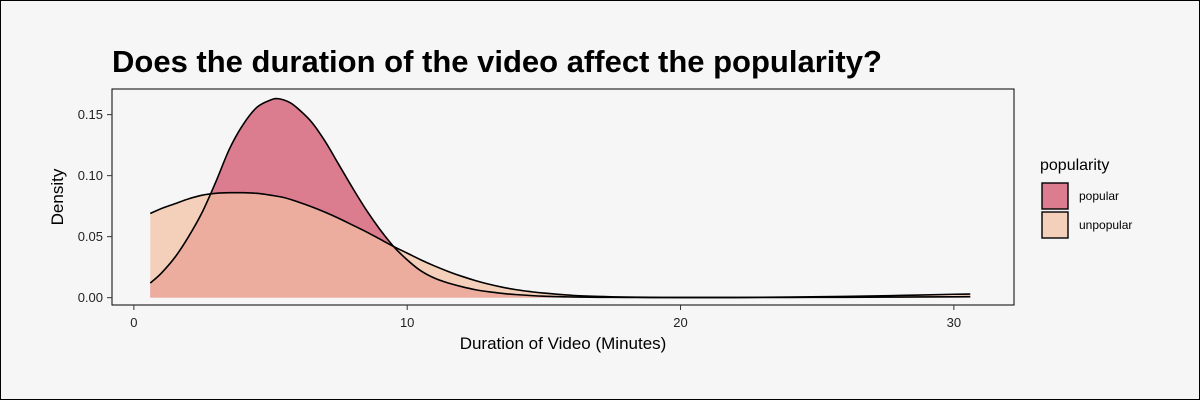 The width and height of the screenshot is (1200, 400). Describe the element at coordinates (1099, 196) in the screenshot. I see `legend-label-popular: popular` at that location.